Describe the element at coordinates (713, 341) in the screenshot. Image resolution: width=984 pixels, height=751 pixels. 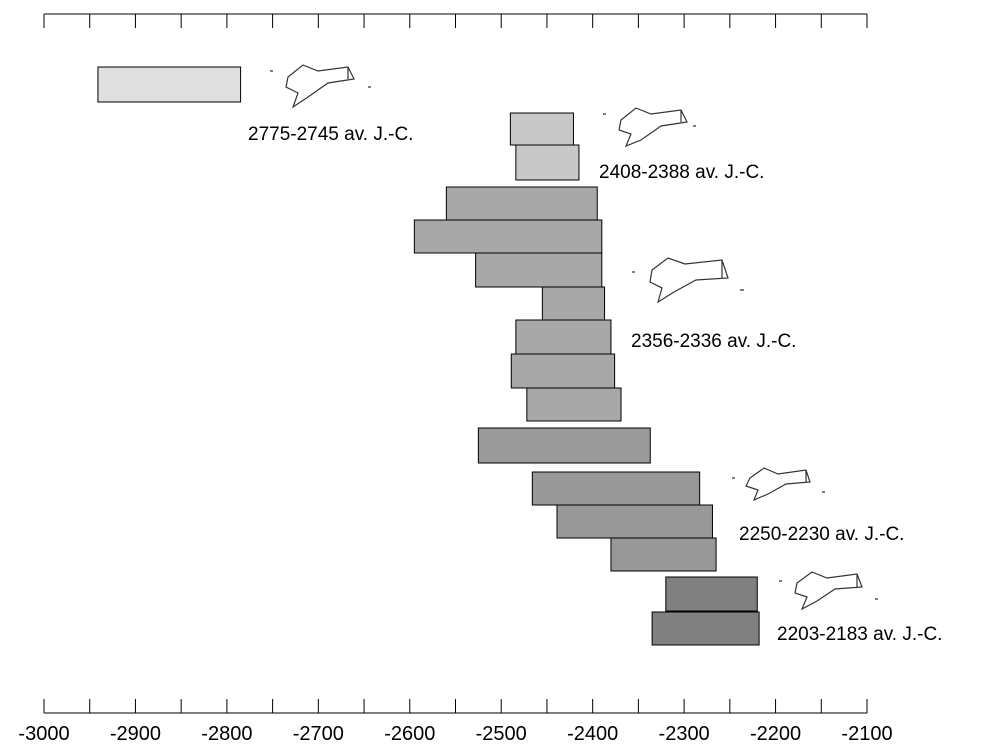
I see `annotation: 2356-2336 av. J.-C.` at that location.